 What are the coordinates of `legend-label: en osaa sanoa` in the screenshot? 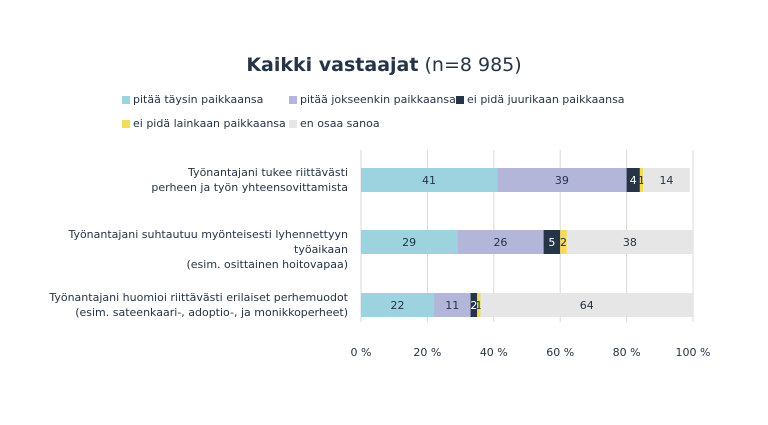 It's located at (340, 123).